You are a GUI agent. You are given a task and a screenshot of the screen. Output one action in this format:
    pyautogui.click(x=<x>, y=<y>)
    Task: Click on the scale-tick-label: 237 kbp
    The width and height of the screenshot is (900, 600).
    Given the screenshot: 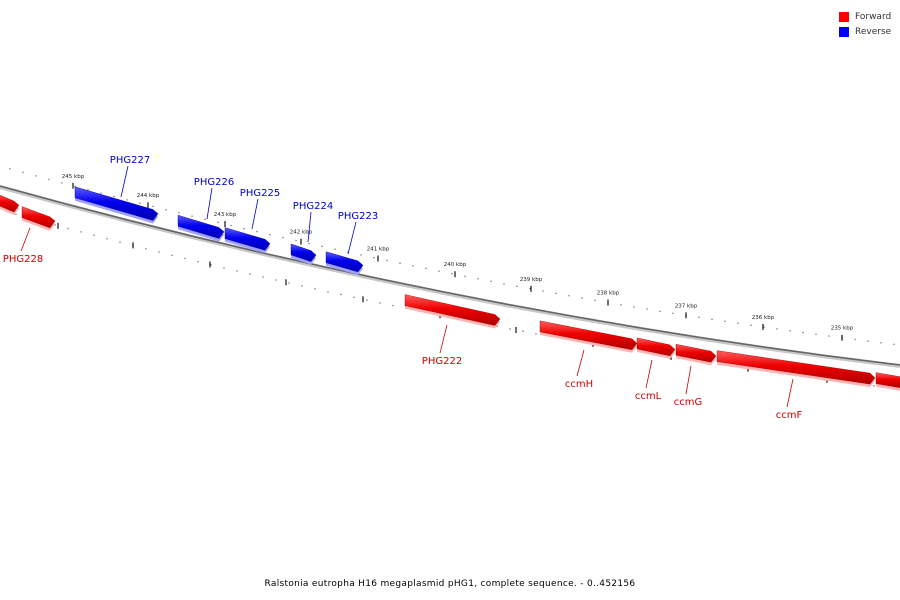 What is the action you would take?
    pyautogui.click(x=686, y=306)
    